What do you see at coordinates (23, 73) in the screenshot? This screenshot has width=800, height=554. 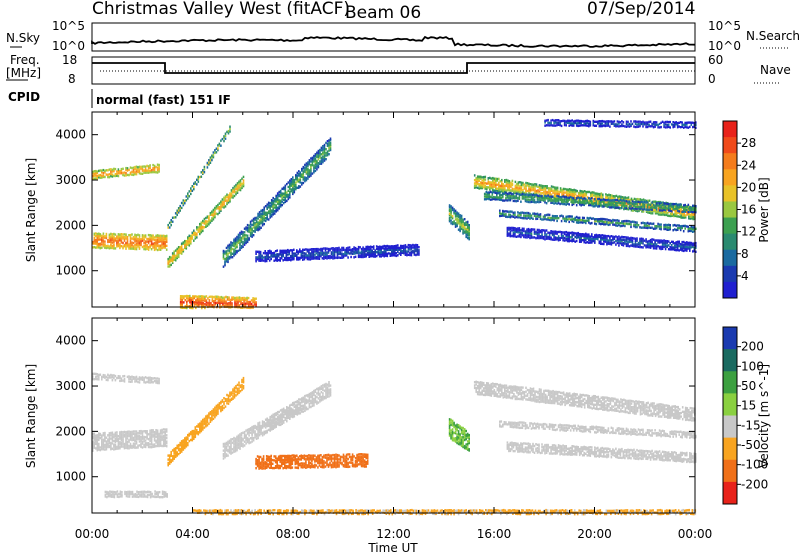 I see `freq-unit-label: [MHz]` at bounding box center [23, 73].